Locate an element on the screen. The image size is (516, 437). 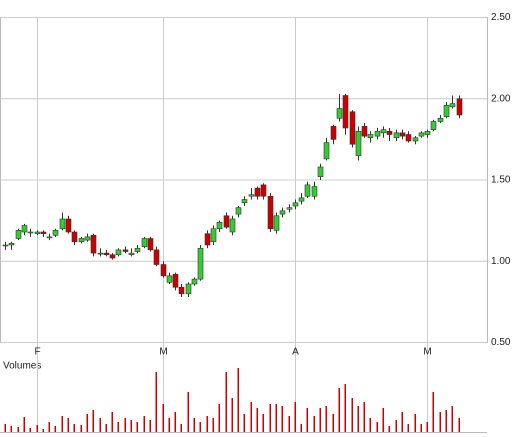
y-tick-label: 2.00 is located at coordinates (501, 98).